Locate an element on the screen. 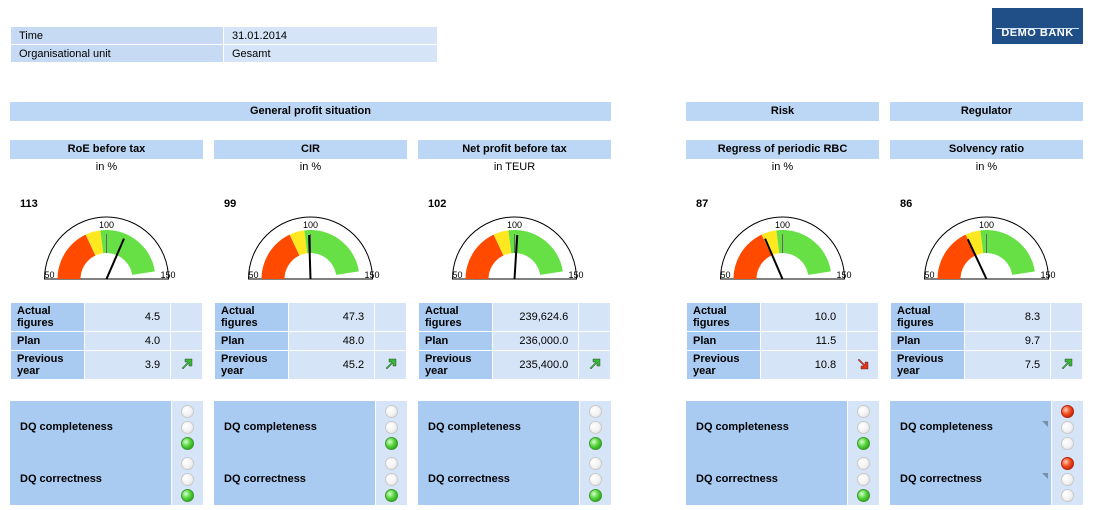  row-plan: Plan 236,000.0 is located at coordinates (514, 341).